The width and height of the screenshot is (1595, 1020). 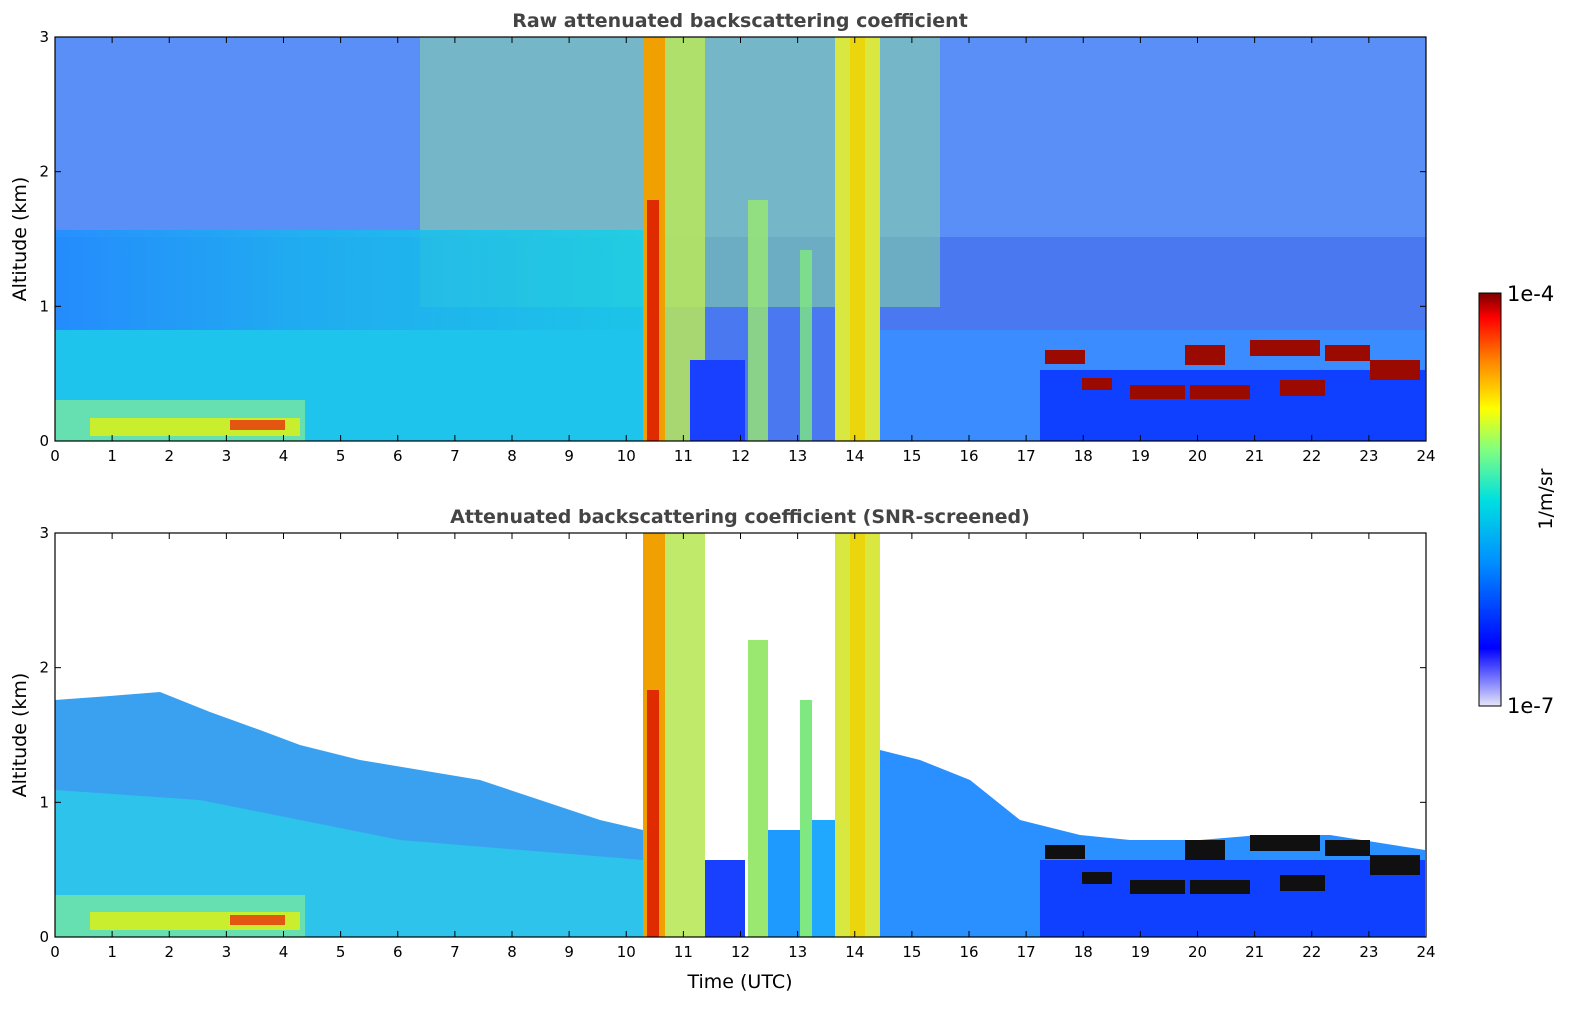 I want to click on panel-screened-ylabel: Altitude (km), so click(x=20, y=735).